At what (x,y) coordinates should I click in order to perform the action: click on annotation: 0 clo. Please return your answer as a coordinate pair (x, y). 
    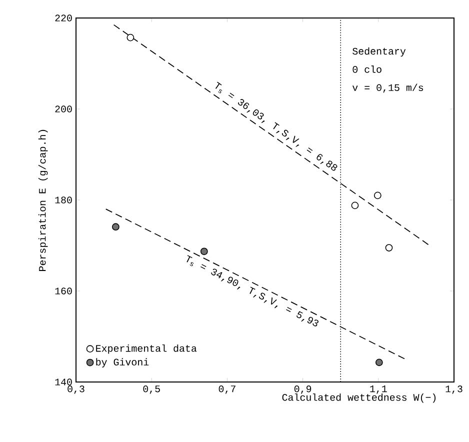
    Looking at the image, I should click on (367, 69).